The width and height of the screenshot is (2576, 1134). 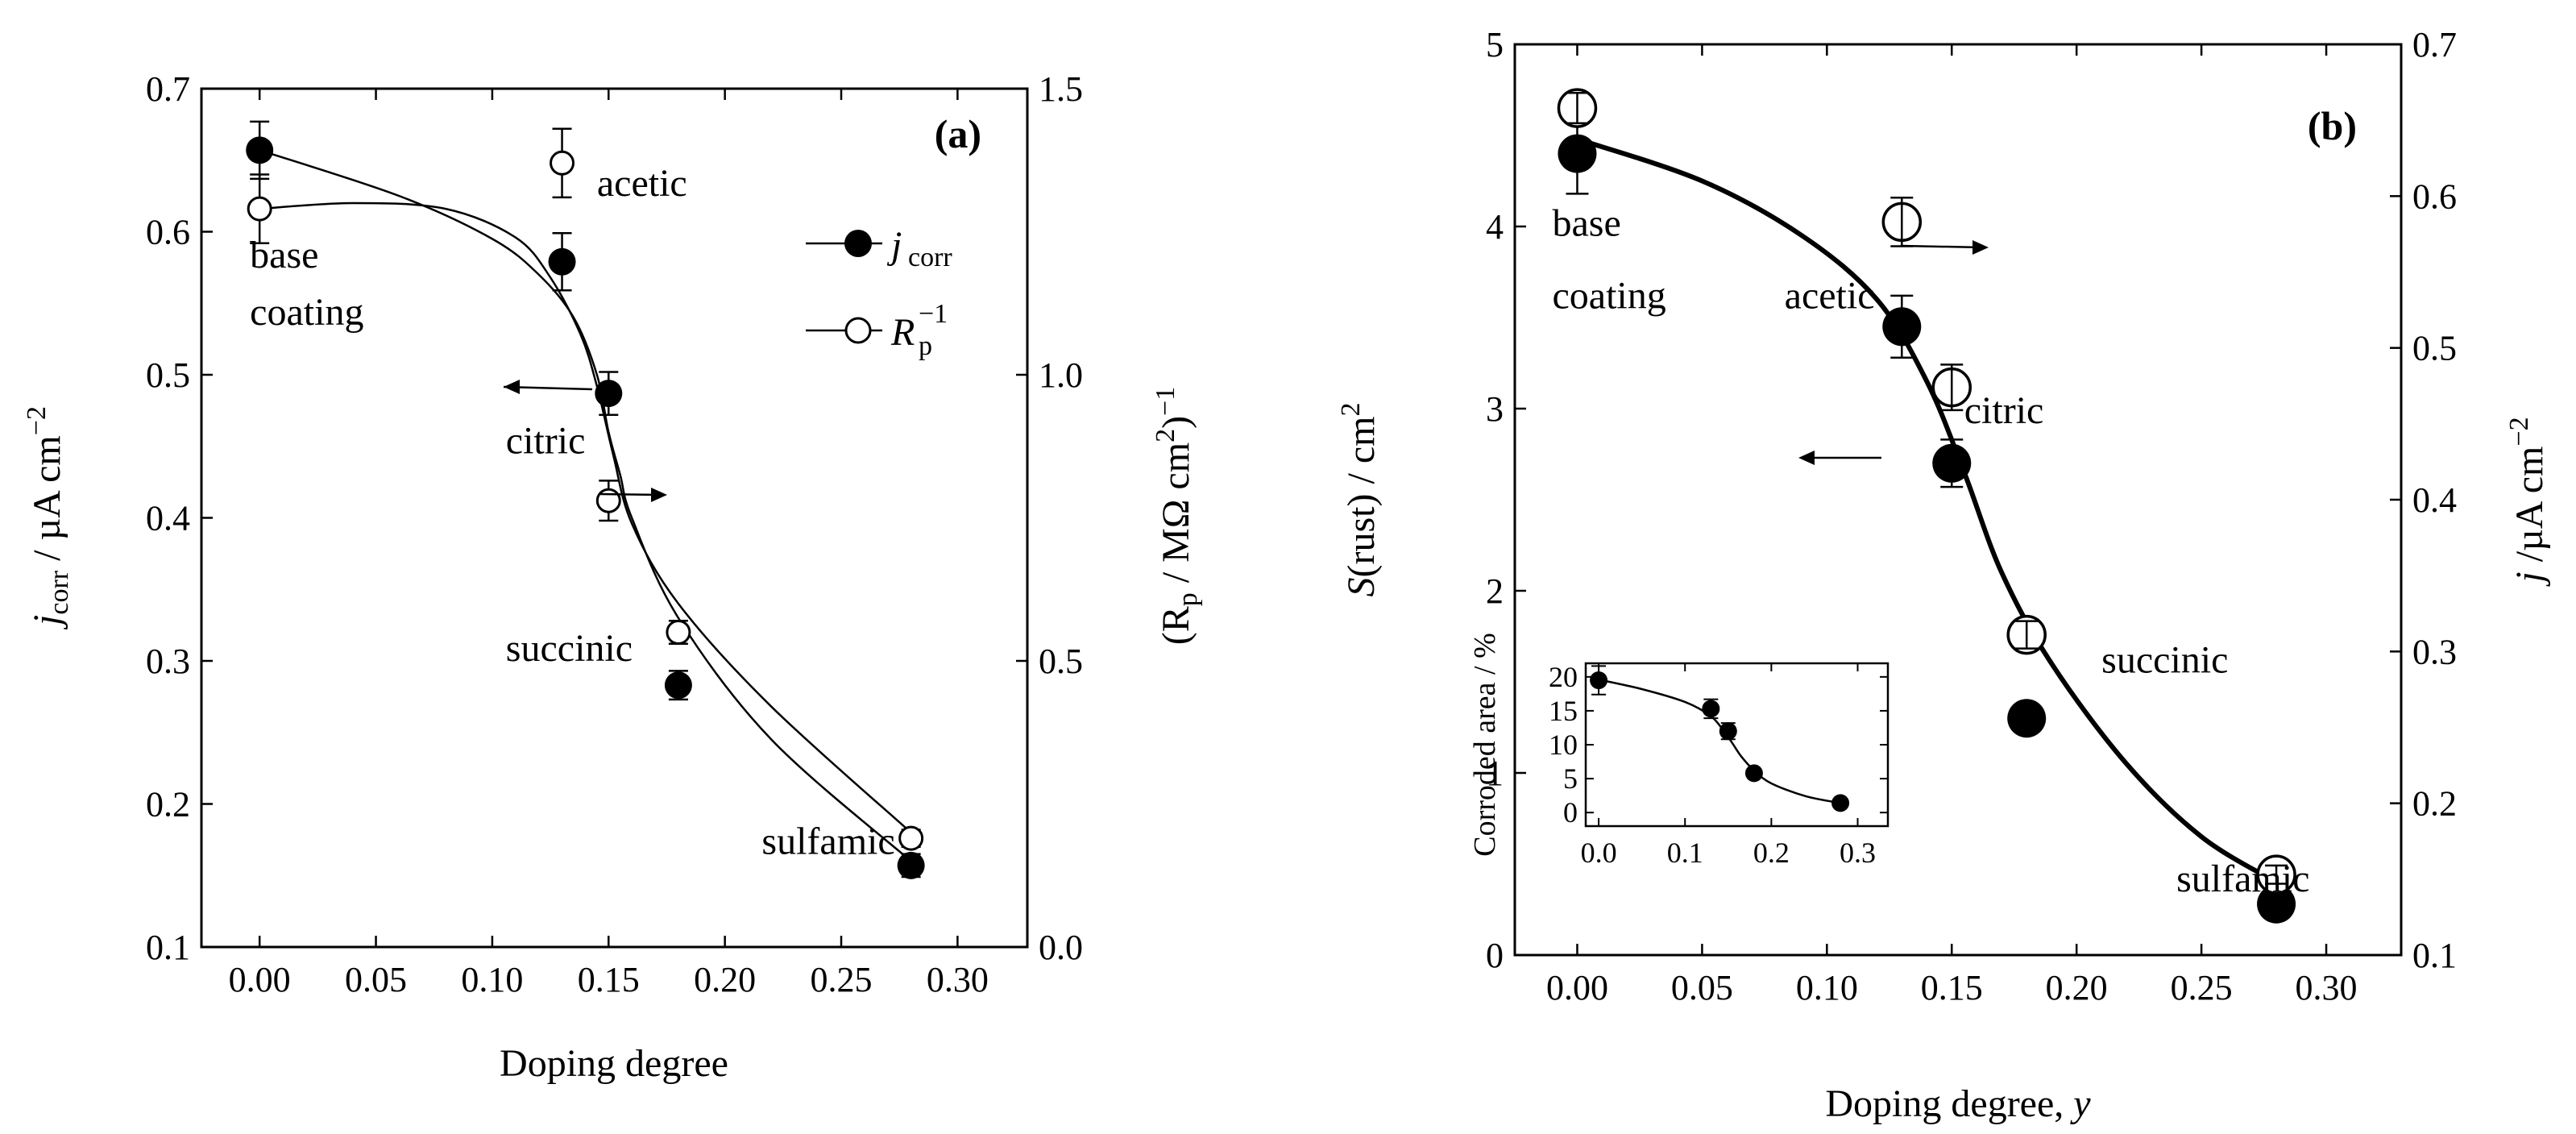 What do you see at coordinates (168, 661) in the screenshot?
I see `y-tick-label: 0.3` at bounding box center [168, 661].